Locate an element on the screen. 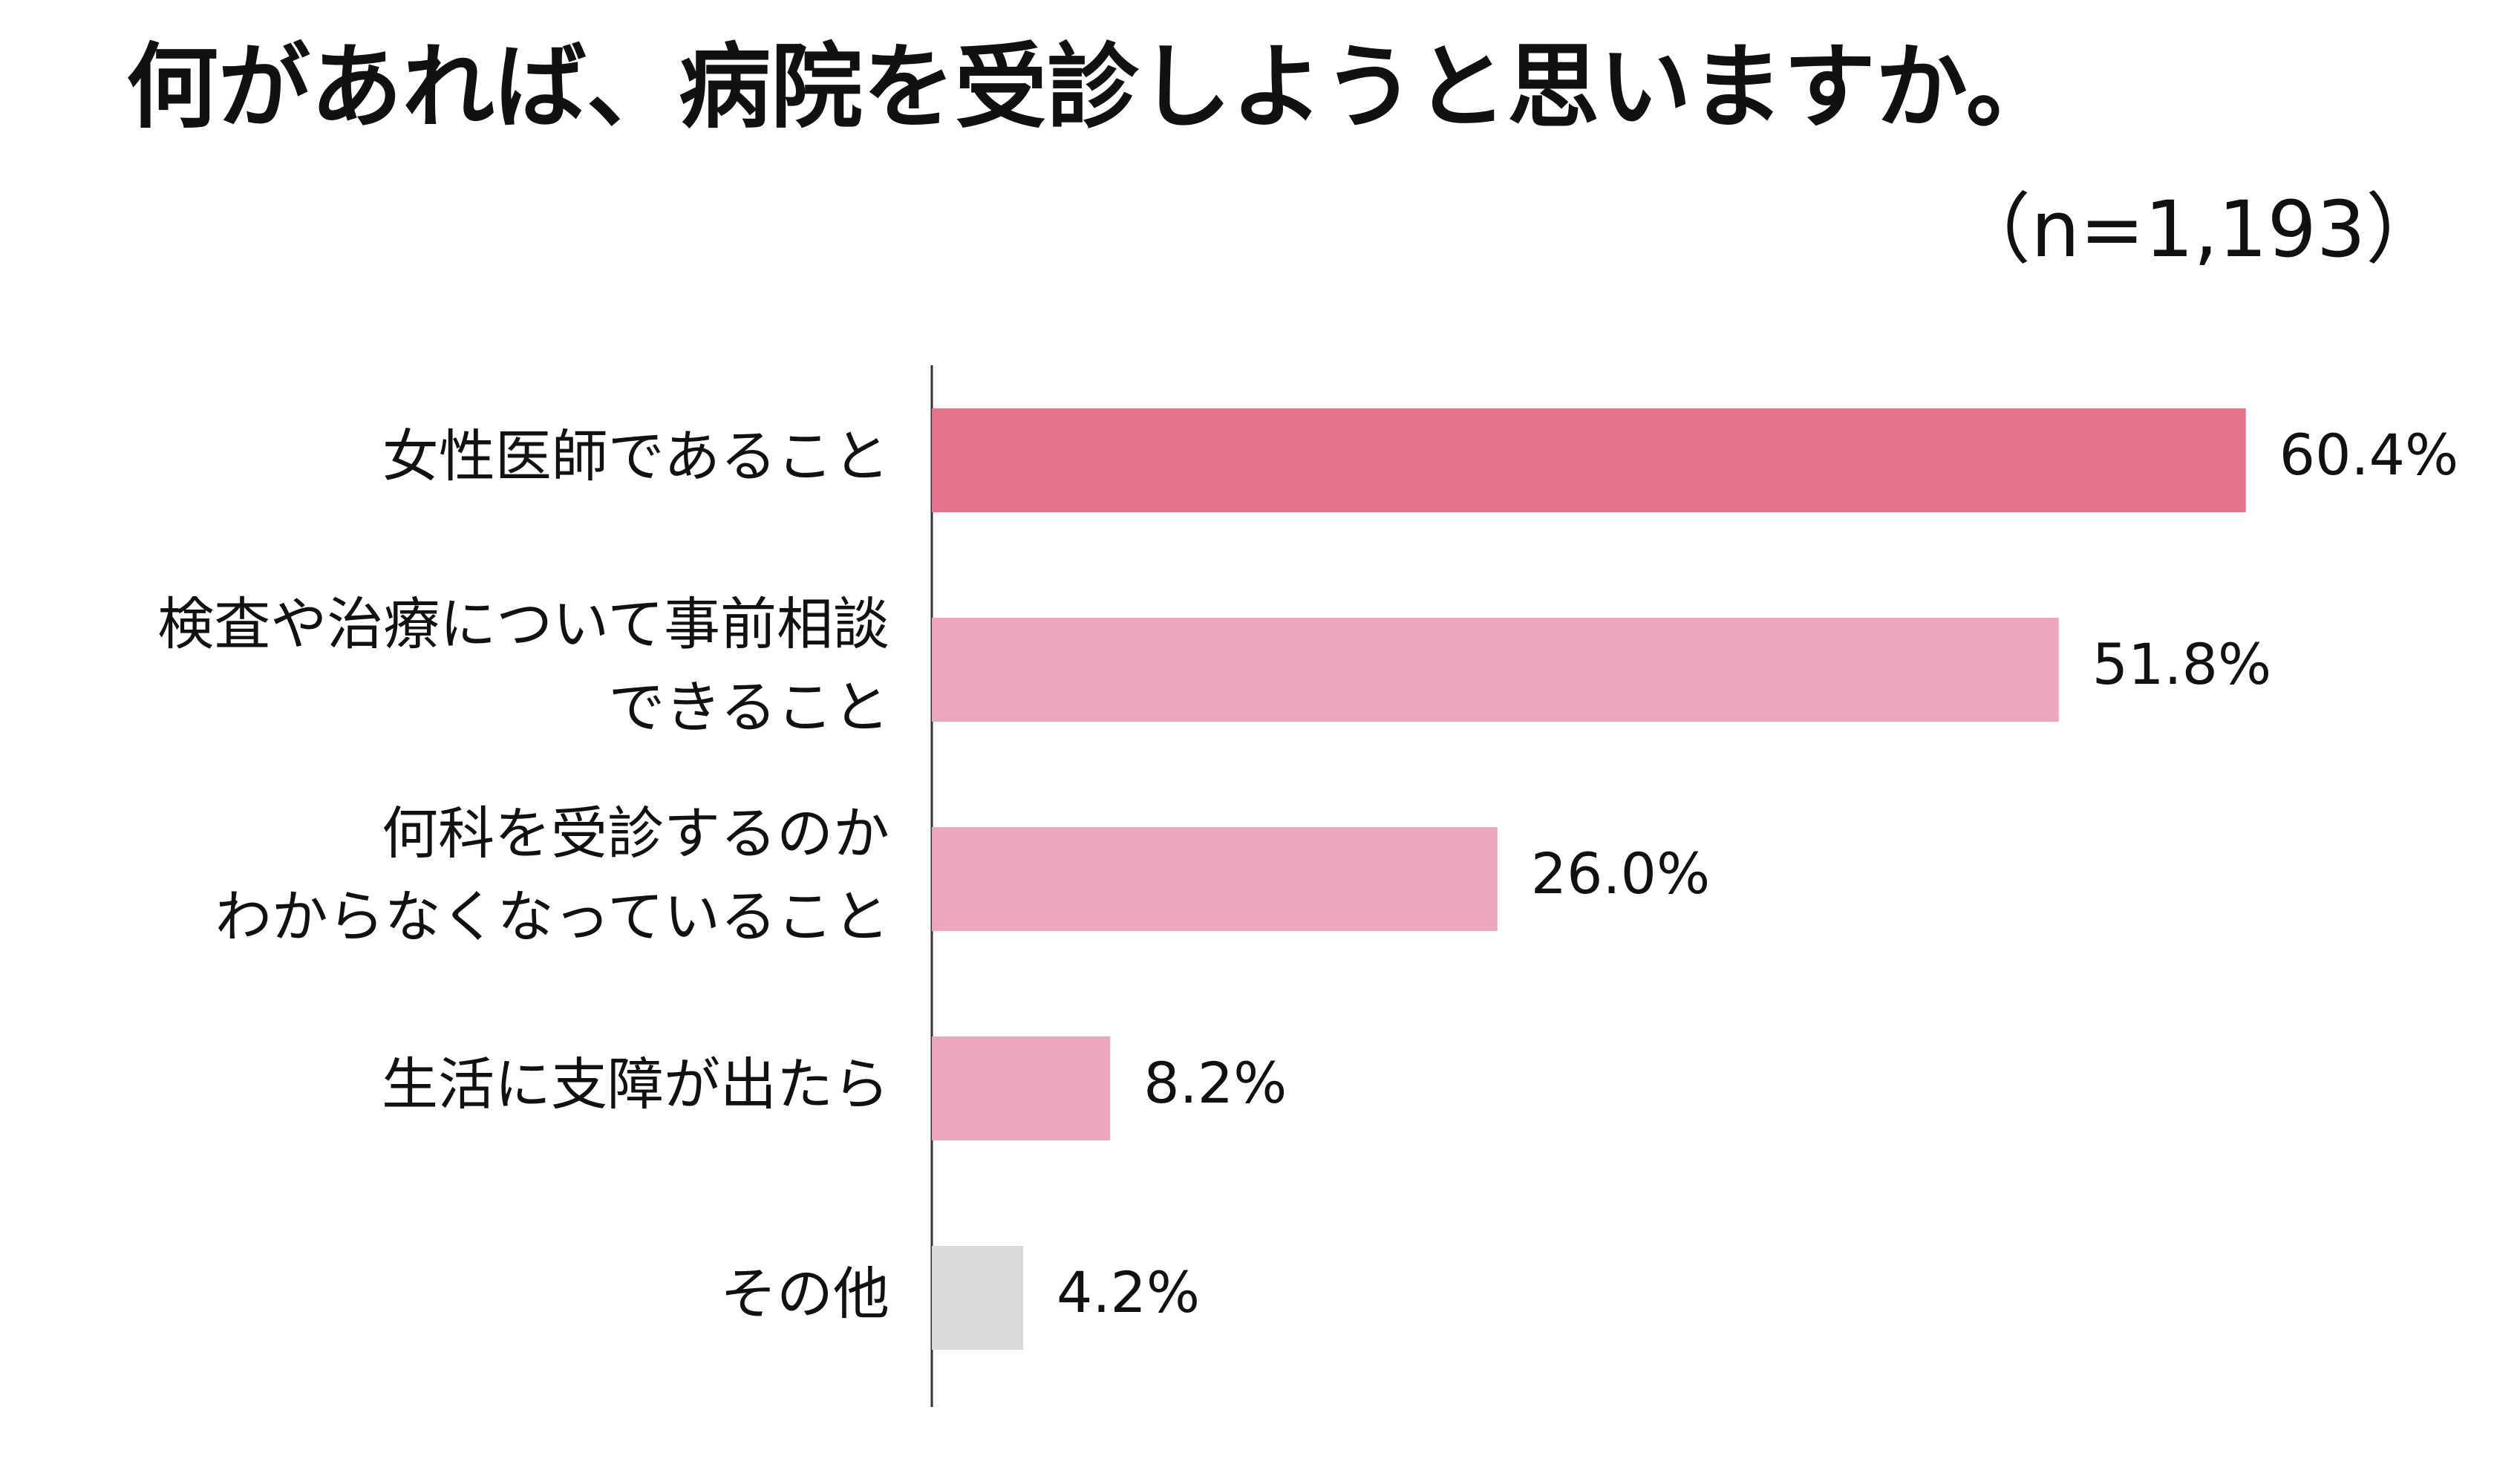 The width and height of the screenshot is (2520, 1479). value-label-2: 26.0% is located at coordinates (1620, 874).